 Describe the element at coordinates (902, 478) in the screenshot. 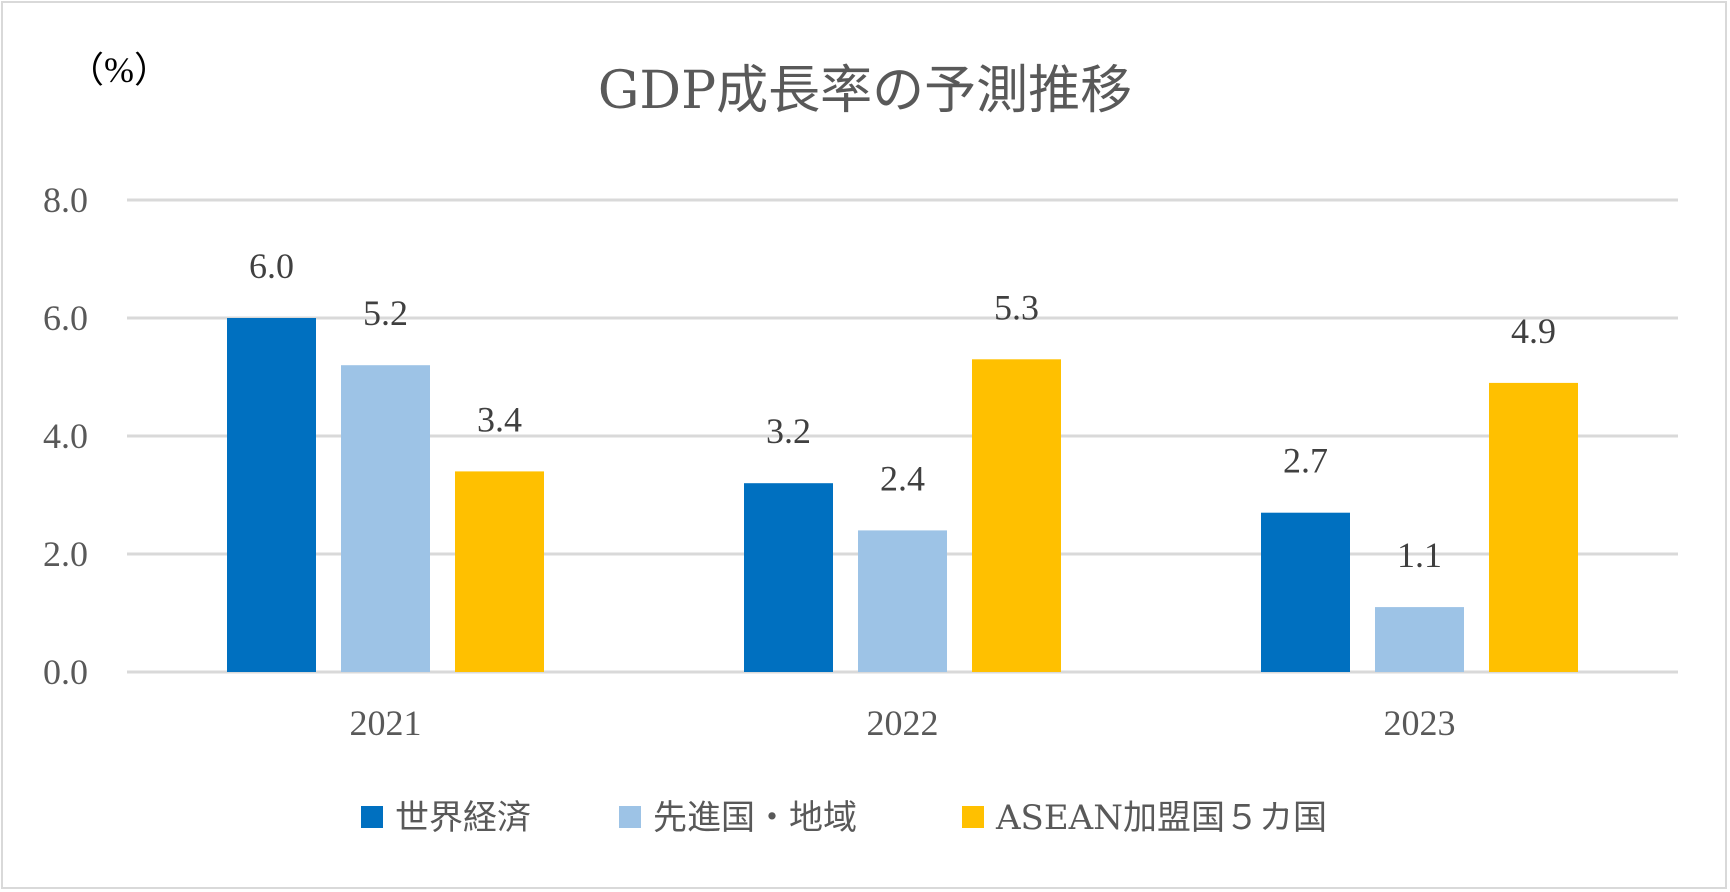

I see `data-label: 2.4` at that location.